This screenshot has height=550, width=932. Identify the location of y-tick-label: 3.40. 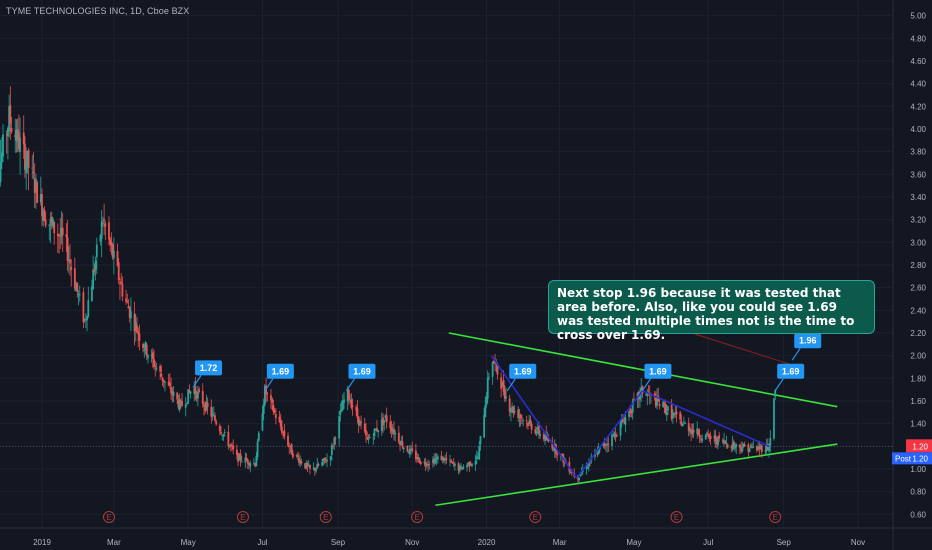
(918, 197).